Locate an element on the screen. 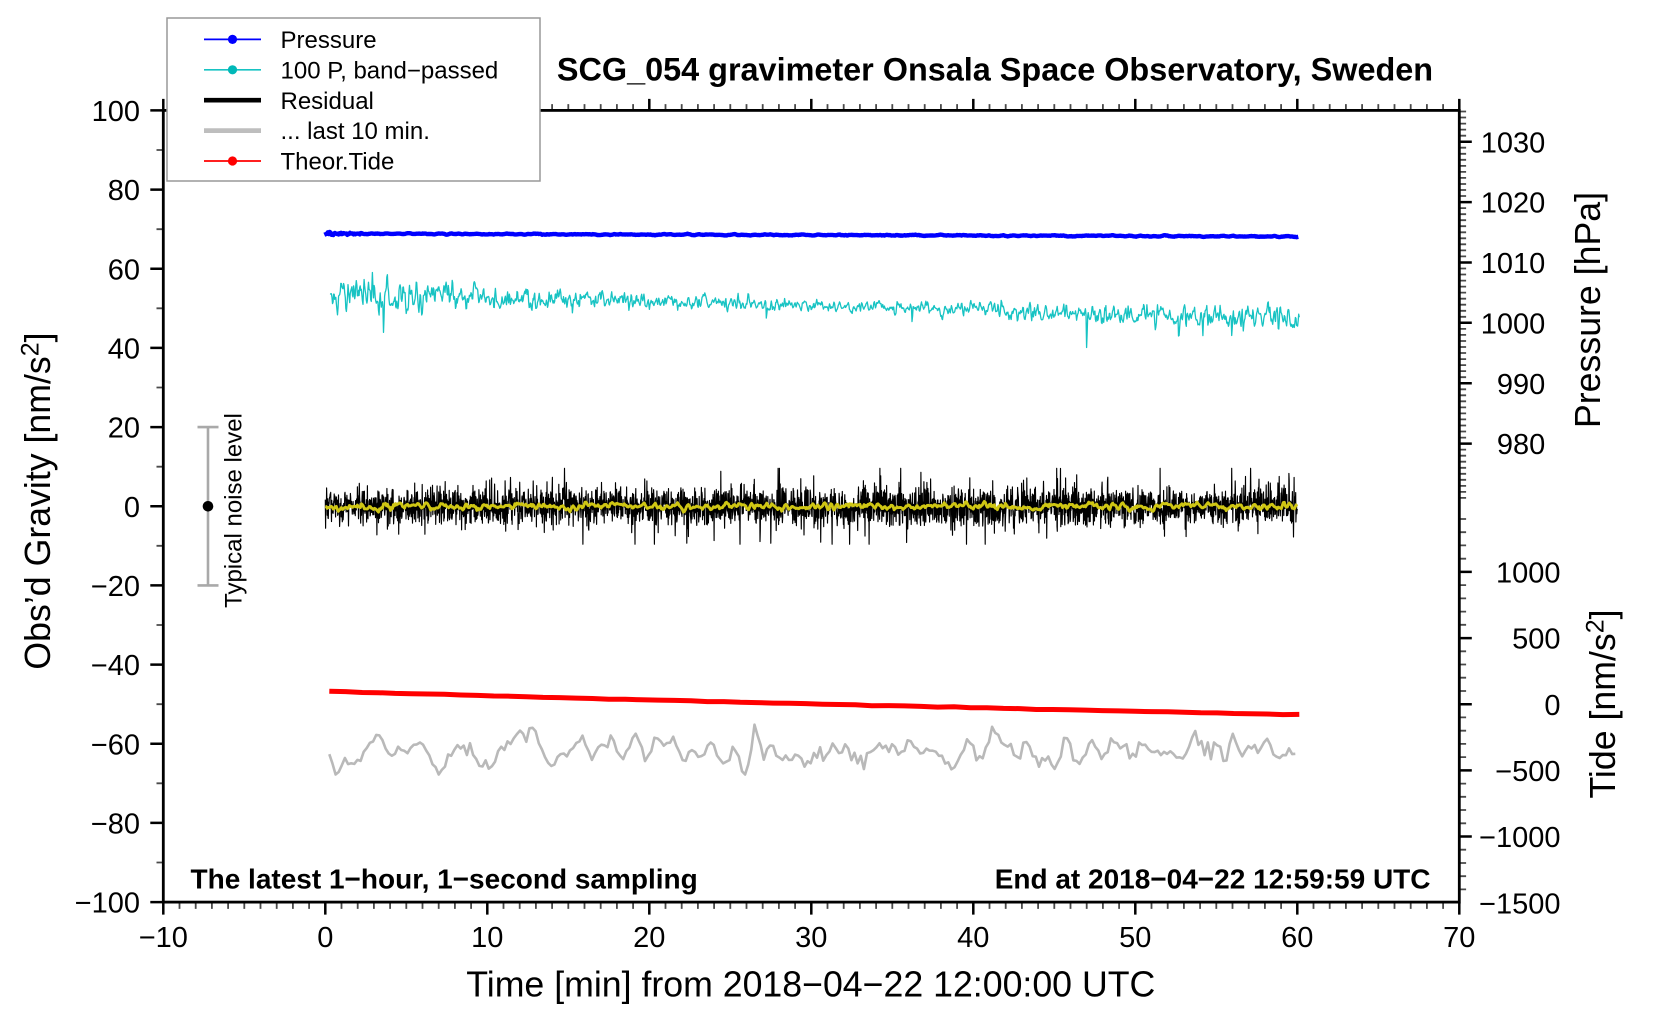 Image resolution: width=1660 pixels, height=1020 pixels. svg-text: 100 is located at coordinates (116, 112).